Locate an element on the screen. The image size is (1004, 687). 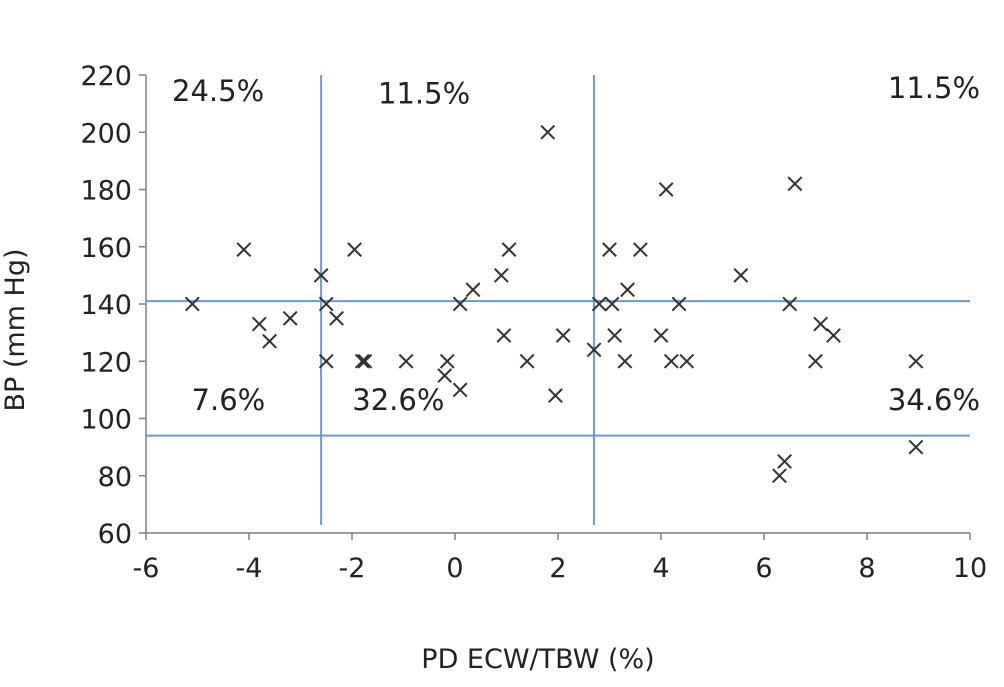
y-tick-label: 140 is located at coordinates (106, 305).